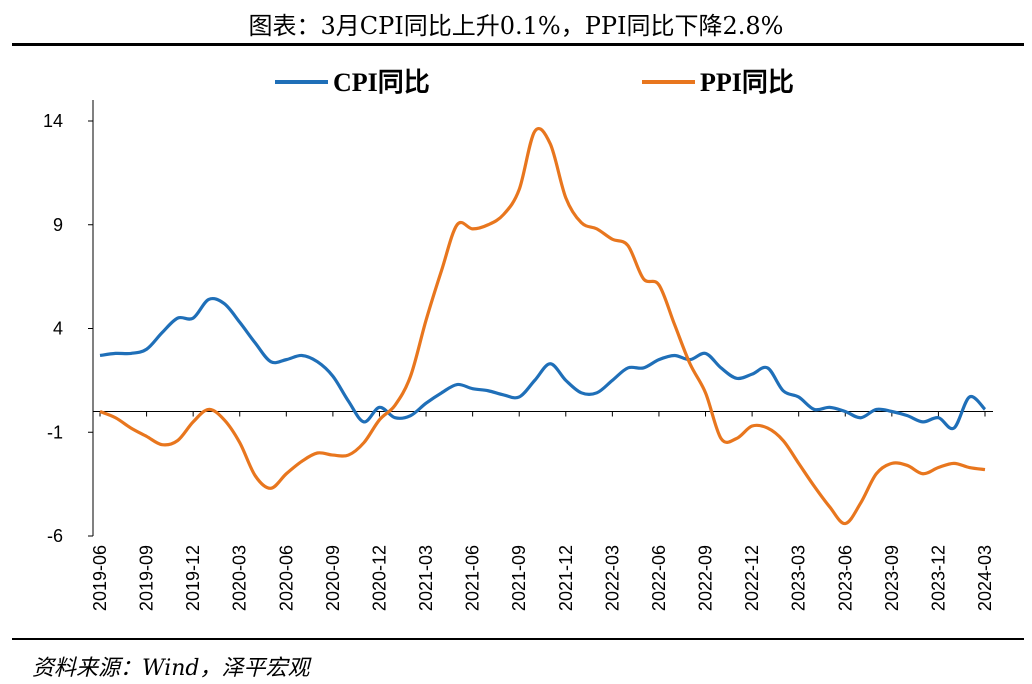  I want to click on y-tick-label: 4, so click(58, 329).